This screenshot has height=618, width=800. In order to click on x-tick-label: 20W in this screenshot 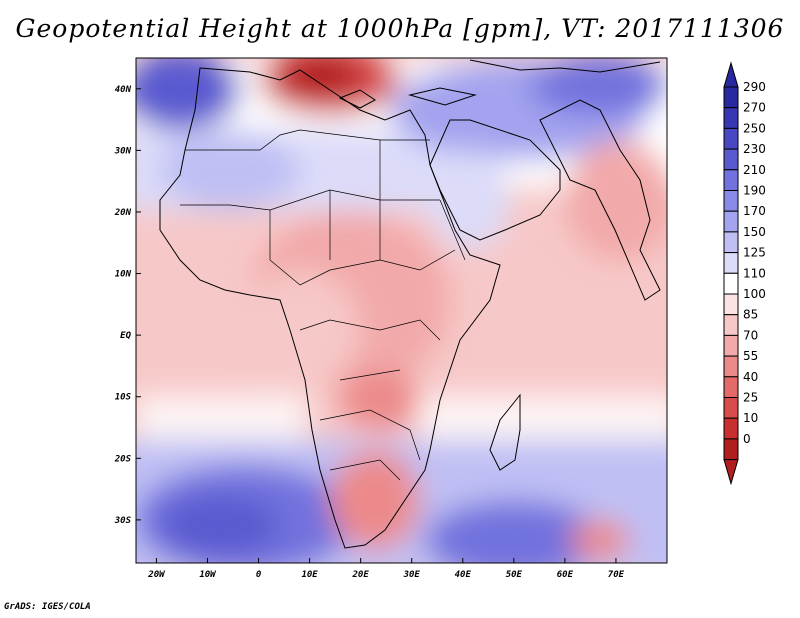, I will do `click(156, 575)`.